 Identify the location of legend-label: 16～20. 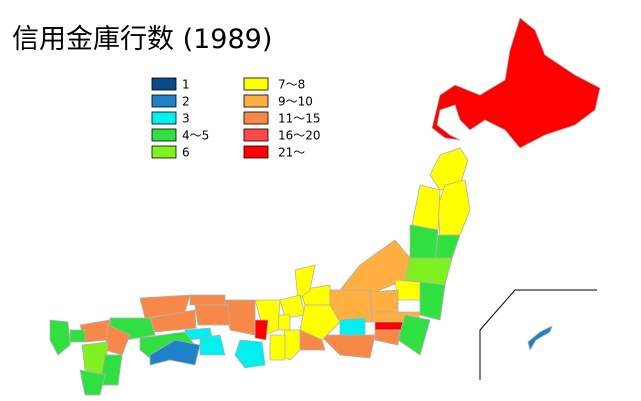
(299, 136).